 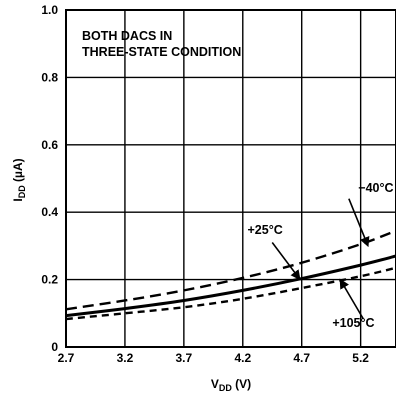 What do you see at coordinates (125, 358) in the screenshot?
I see `x-tick-label: 3.2` at bounding box center [125, 358].